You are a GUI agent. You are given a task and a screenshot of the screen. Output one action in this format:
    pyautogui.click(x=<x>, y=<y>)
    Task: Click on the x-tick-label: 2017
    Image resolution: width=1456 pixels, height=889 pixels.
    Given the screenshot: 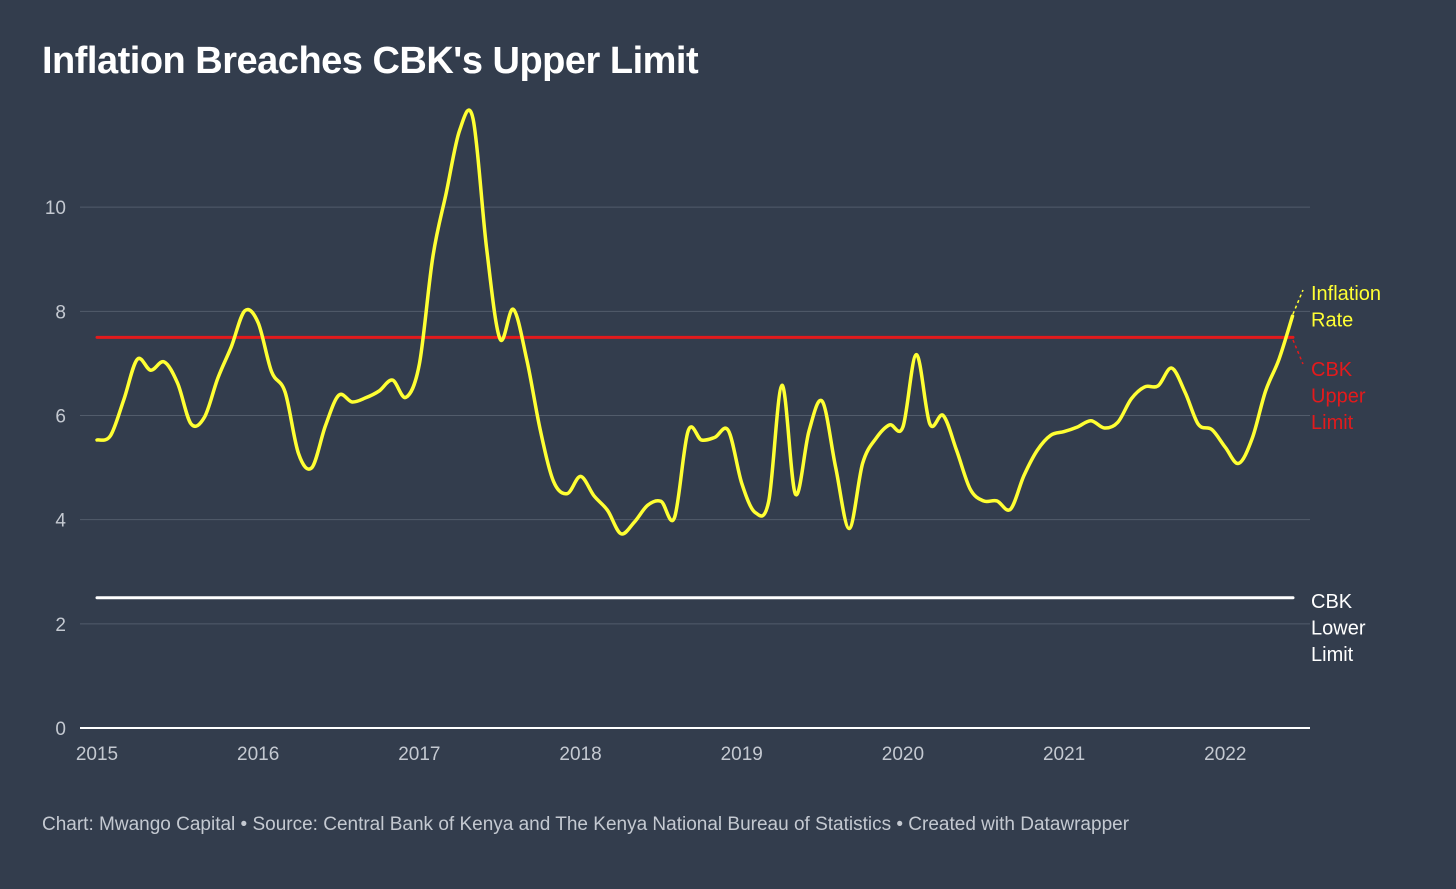 What is the action you would take?
    pyautogui.click(x=419, y=754)
    